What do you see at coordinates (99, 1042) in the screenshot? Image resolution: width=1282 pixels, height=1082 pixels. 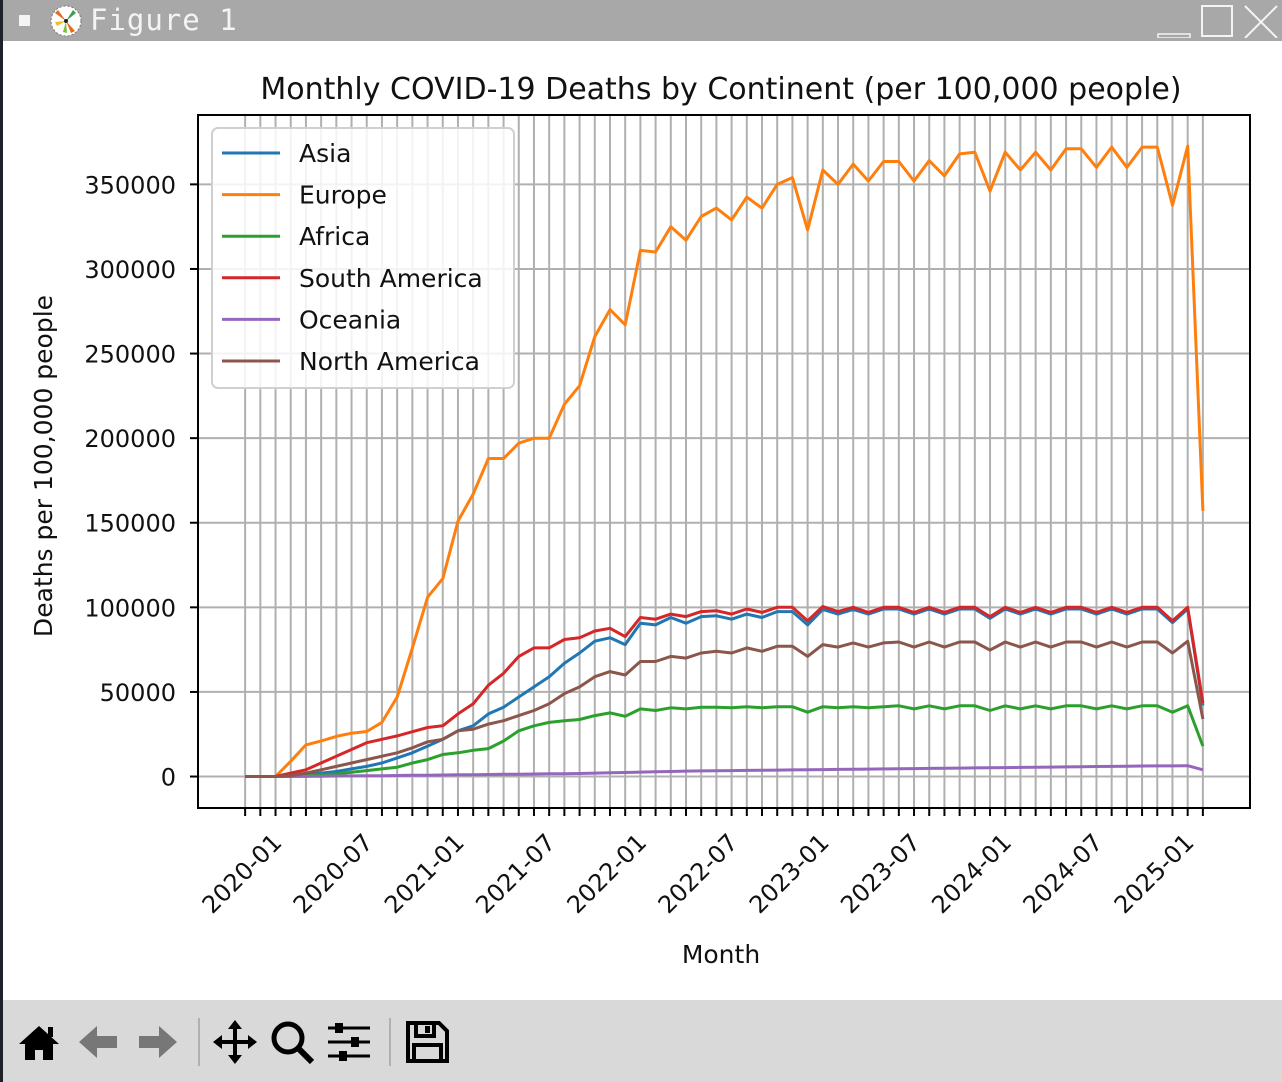 I see `back-arrow-icon` at bounding box center [99, 1042].